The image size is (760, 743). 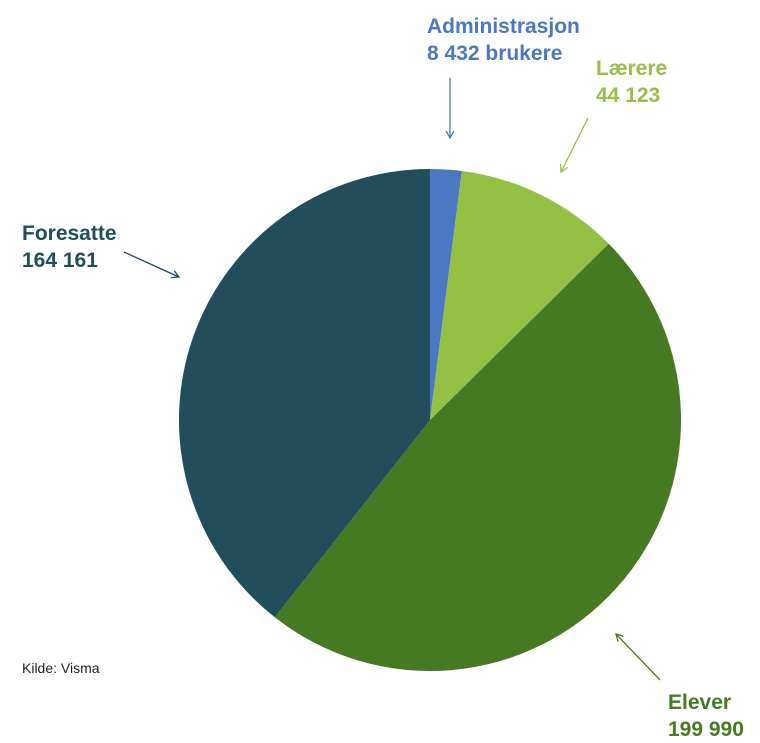 I want to click on arrow-foresatte, so click(x=152, y=265).